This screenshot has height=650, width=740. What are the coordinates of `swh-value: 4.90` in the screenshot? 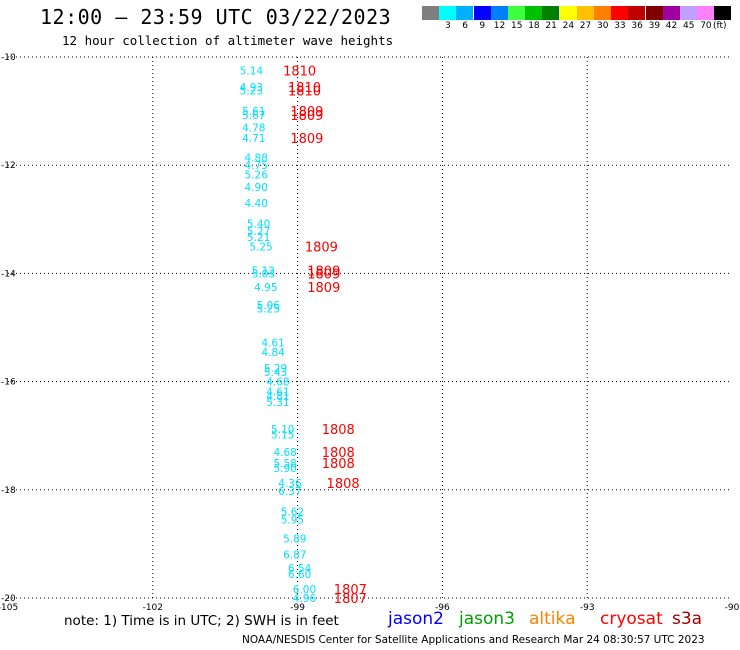 It's located at (256, 188).